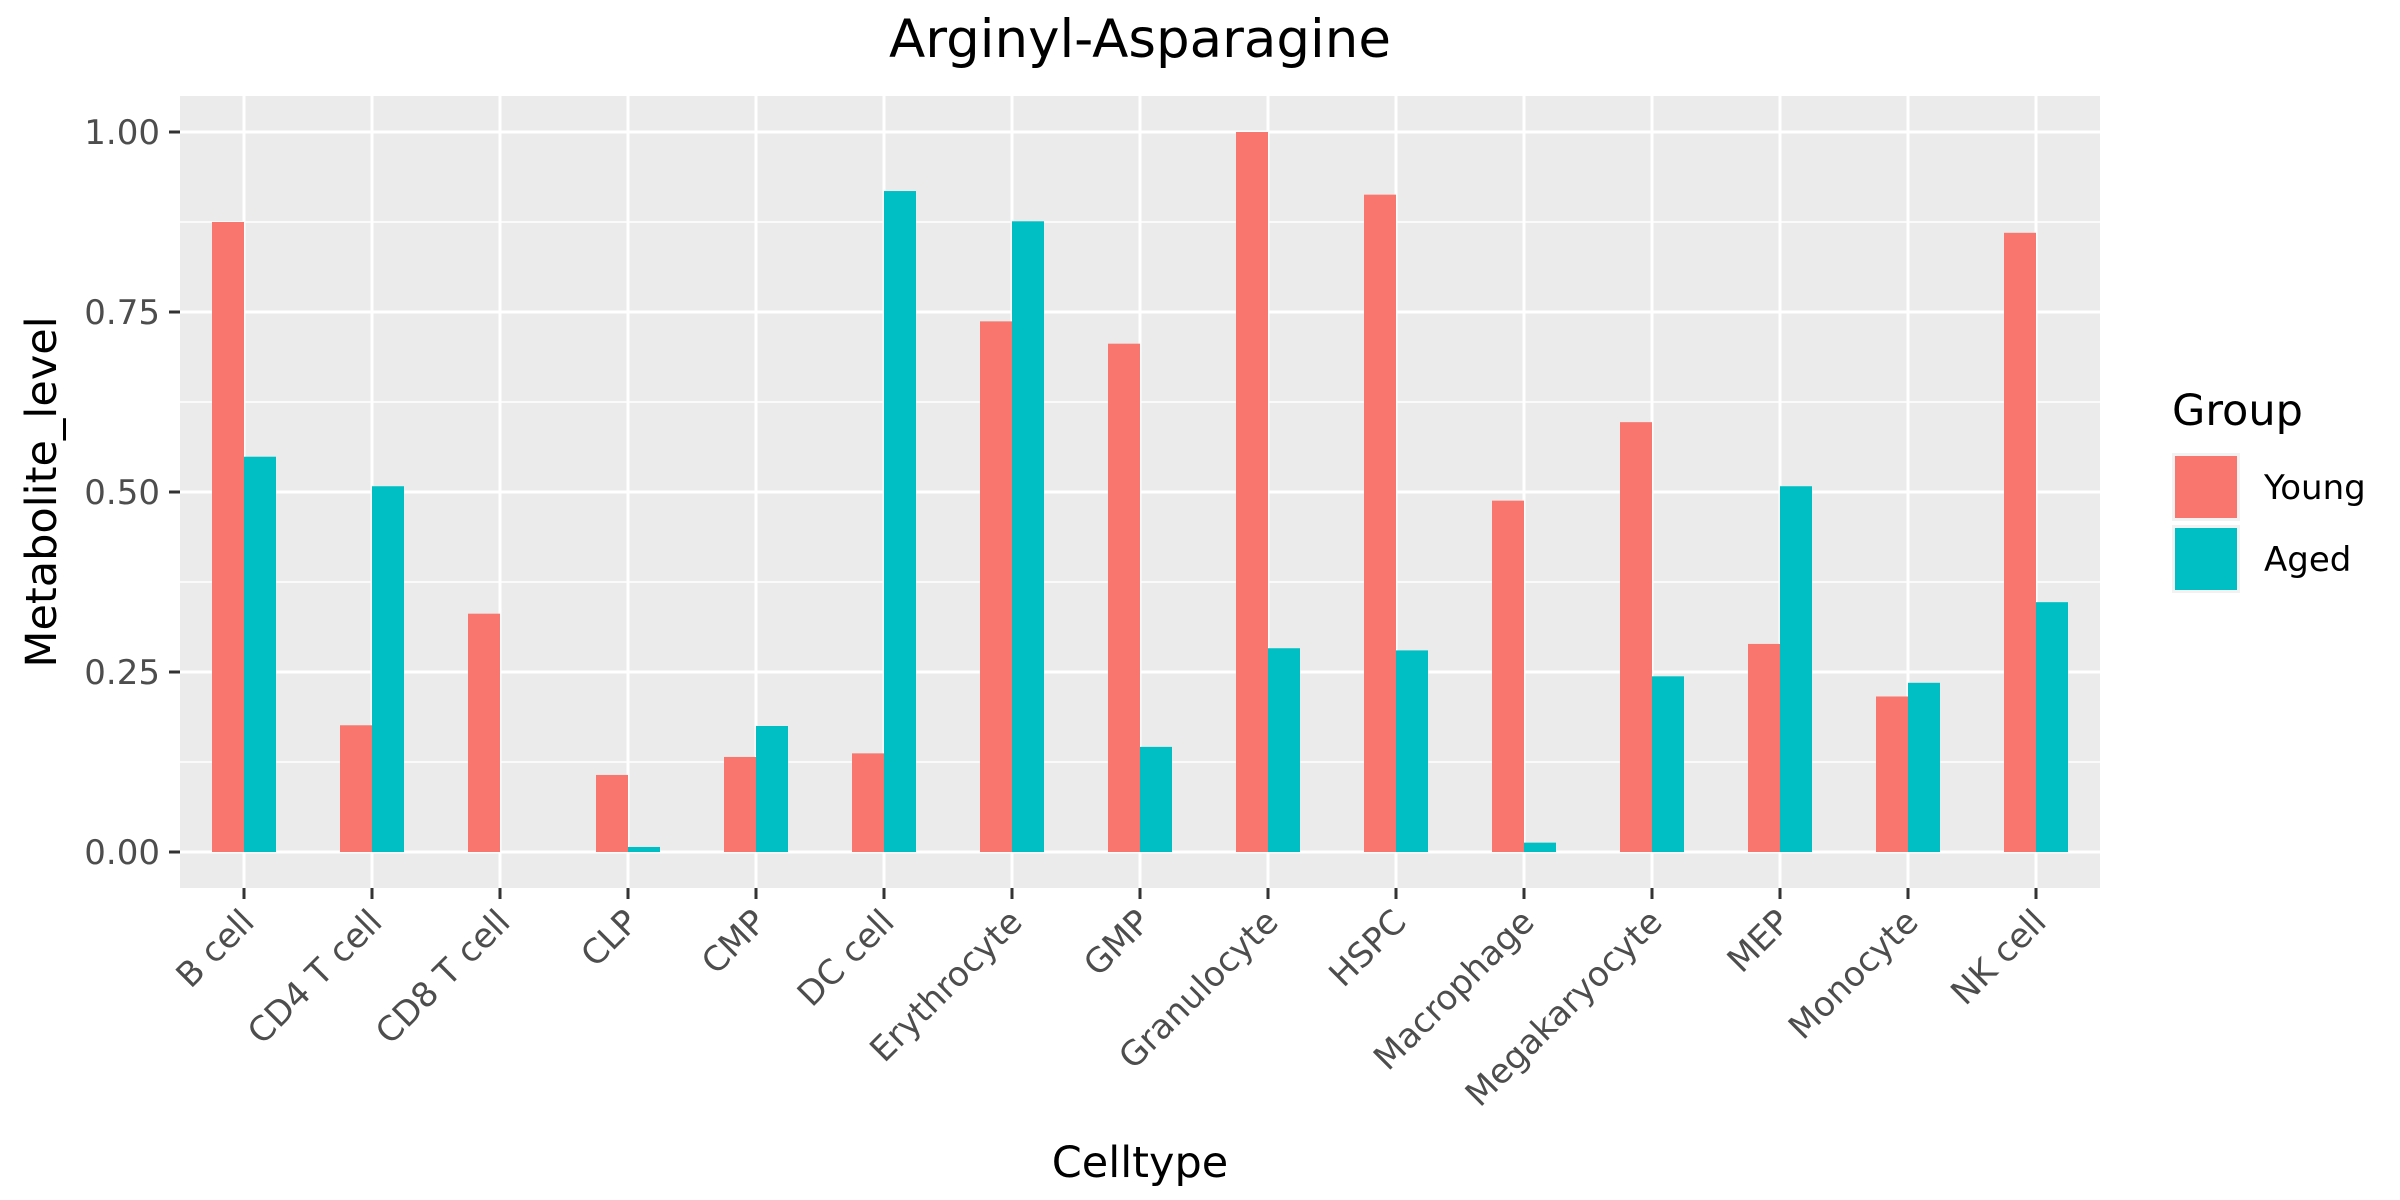 Image resolution: width=2400 pixels, height=1200 pixels. Describe the element at coordinates (1508, 676) in the screenshot. I see `bar-young-macrophage` at that location.